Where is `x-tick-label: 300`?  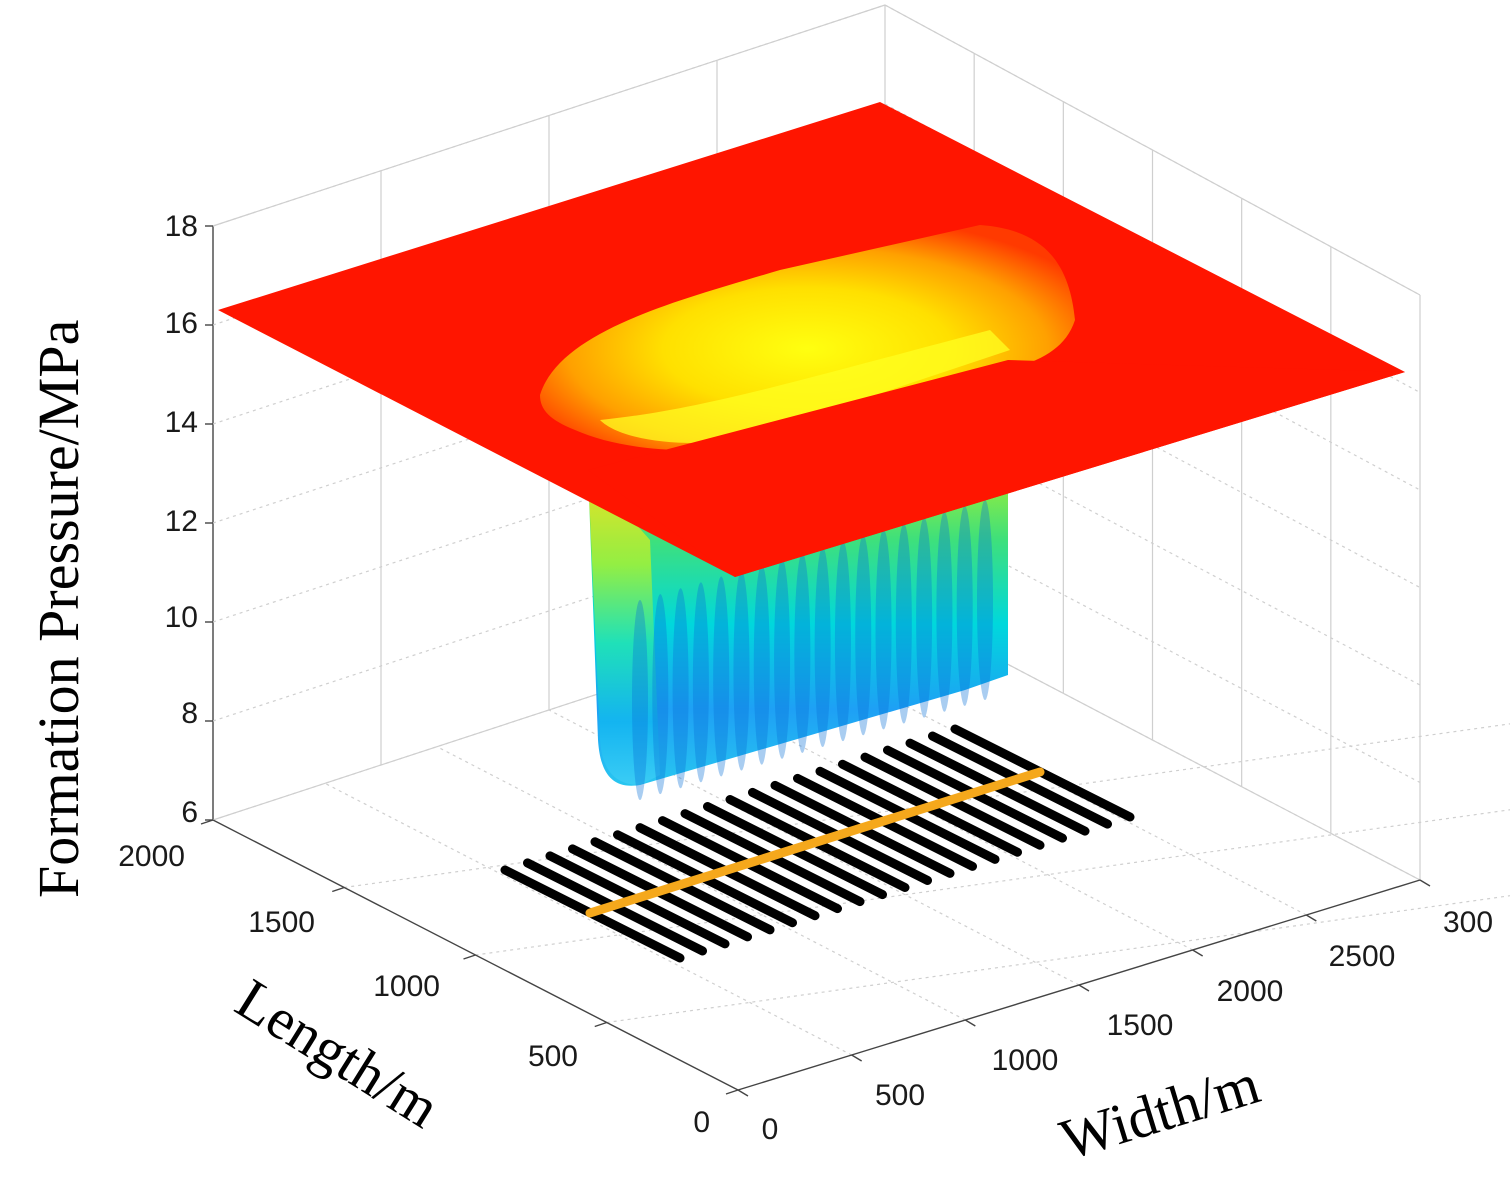
x-tick-label: 300 is located at coordinates (1468, 922).